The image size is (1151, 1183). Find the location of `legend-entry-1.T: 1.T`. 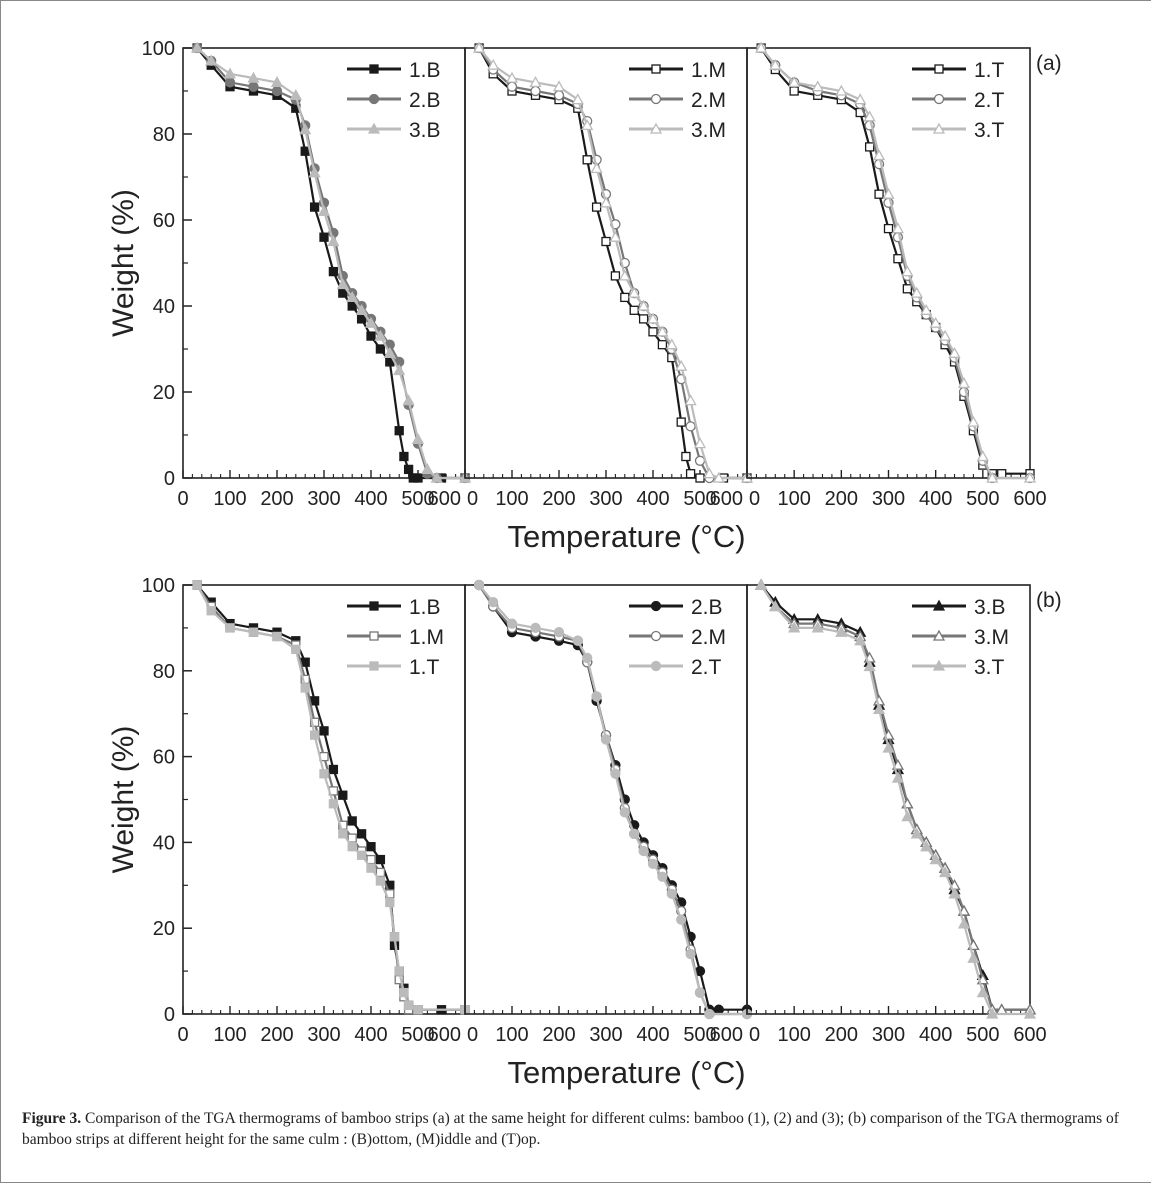

legend-entry-1.T: 1.T is located at coordinates (958, 70).